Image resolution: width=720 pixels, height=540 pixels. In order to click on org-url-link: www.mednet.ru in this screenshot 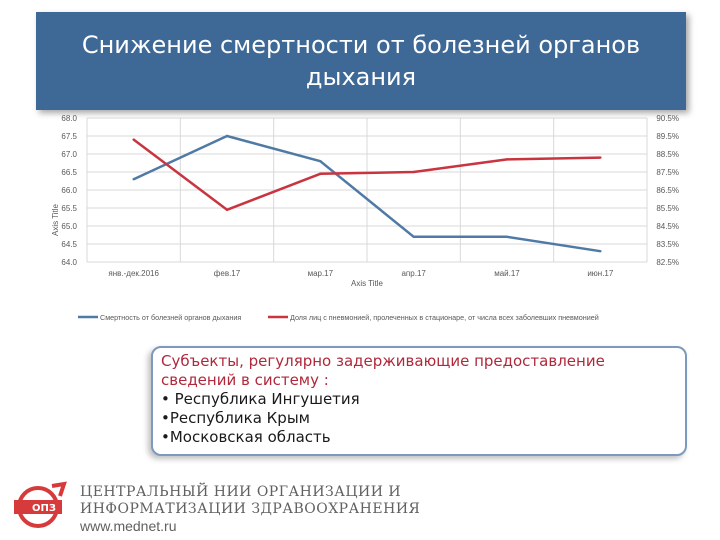, I will do `click(128, 526)`.